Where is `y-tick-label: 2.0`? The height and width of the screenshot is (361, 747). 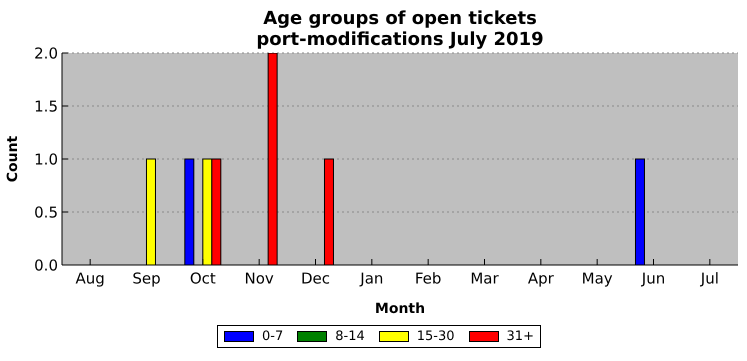 y-tick-label: 2.0 is located at coordinates (46, 53).